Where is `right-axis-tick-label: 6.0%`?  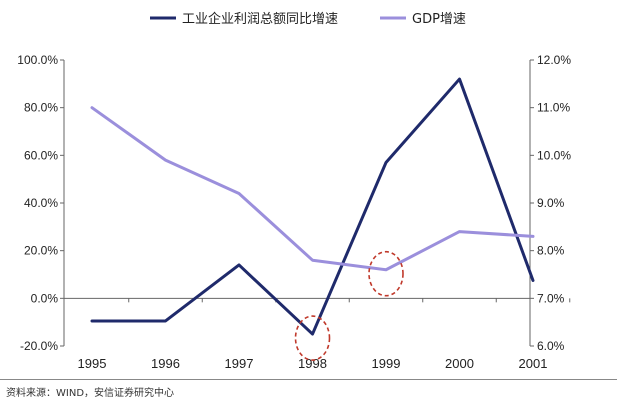
right-axis-tick-label: 6.0% is located at coordinates (551, 346).